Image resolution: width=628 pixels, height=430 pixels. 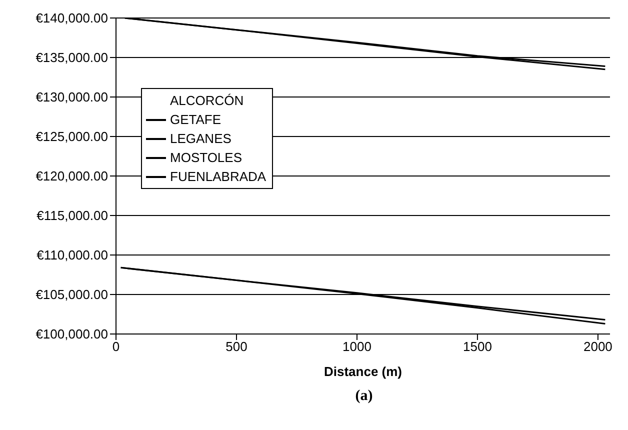 I want to click on y-tick-label: €100,000.00, so click(x=72, y=334).